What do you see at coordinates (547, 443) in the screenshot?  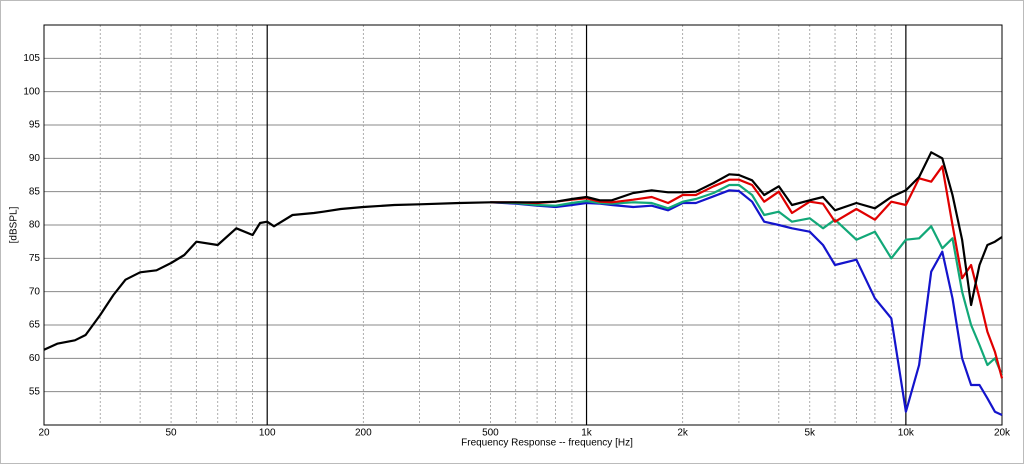 I see `x-axis-label: Frequency Response -- frequency [Hz]` at bounding box center [547, 443].